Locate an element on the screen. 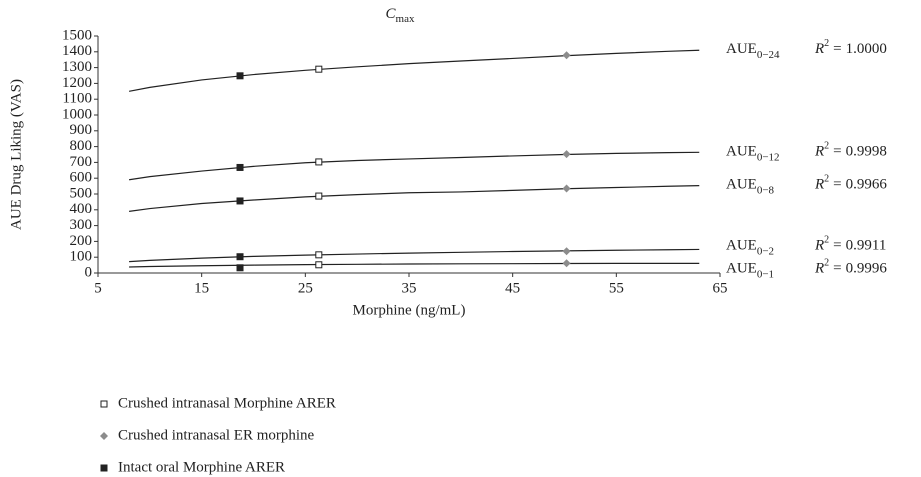 The image size is (921, 477). y-tick-label: 1200 is located at coordinates (77, 83).